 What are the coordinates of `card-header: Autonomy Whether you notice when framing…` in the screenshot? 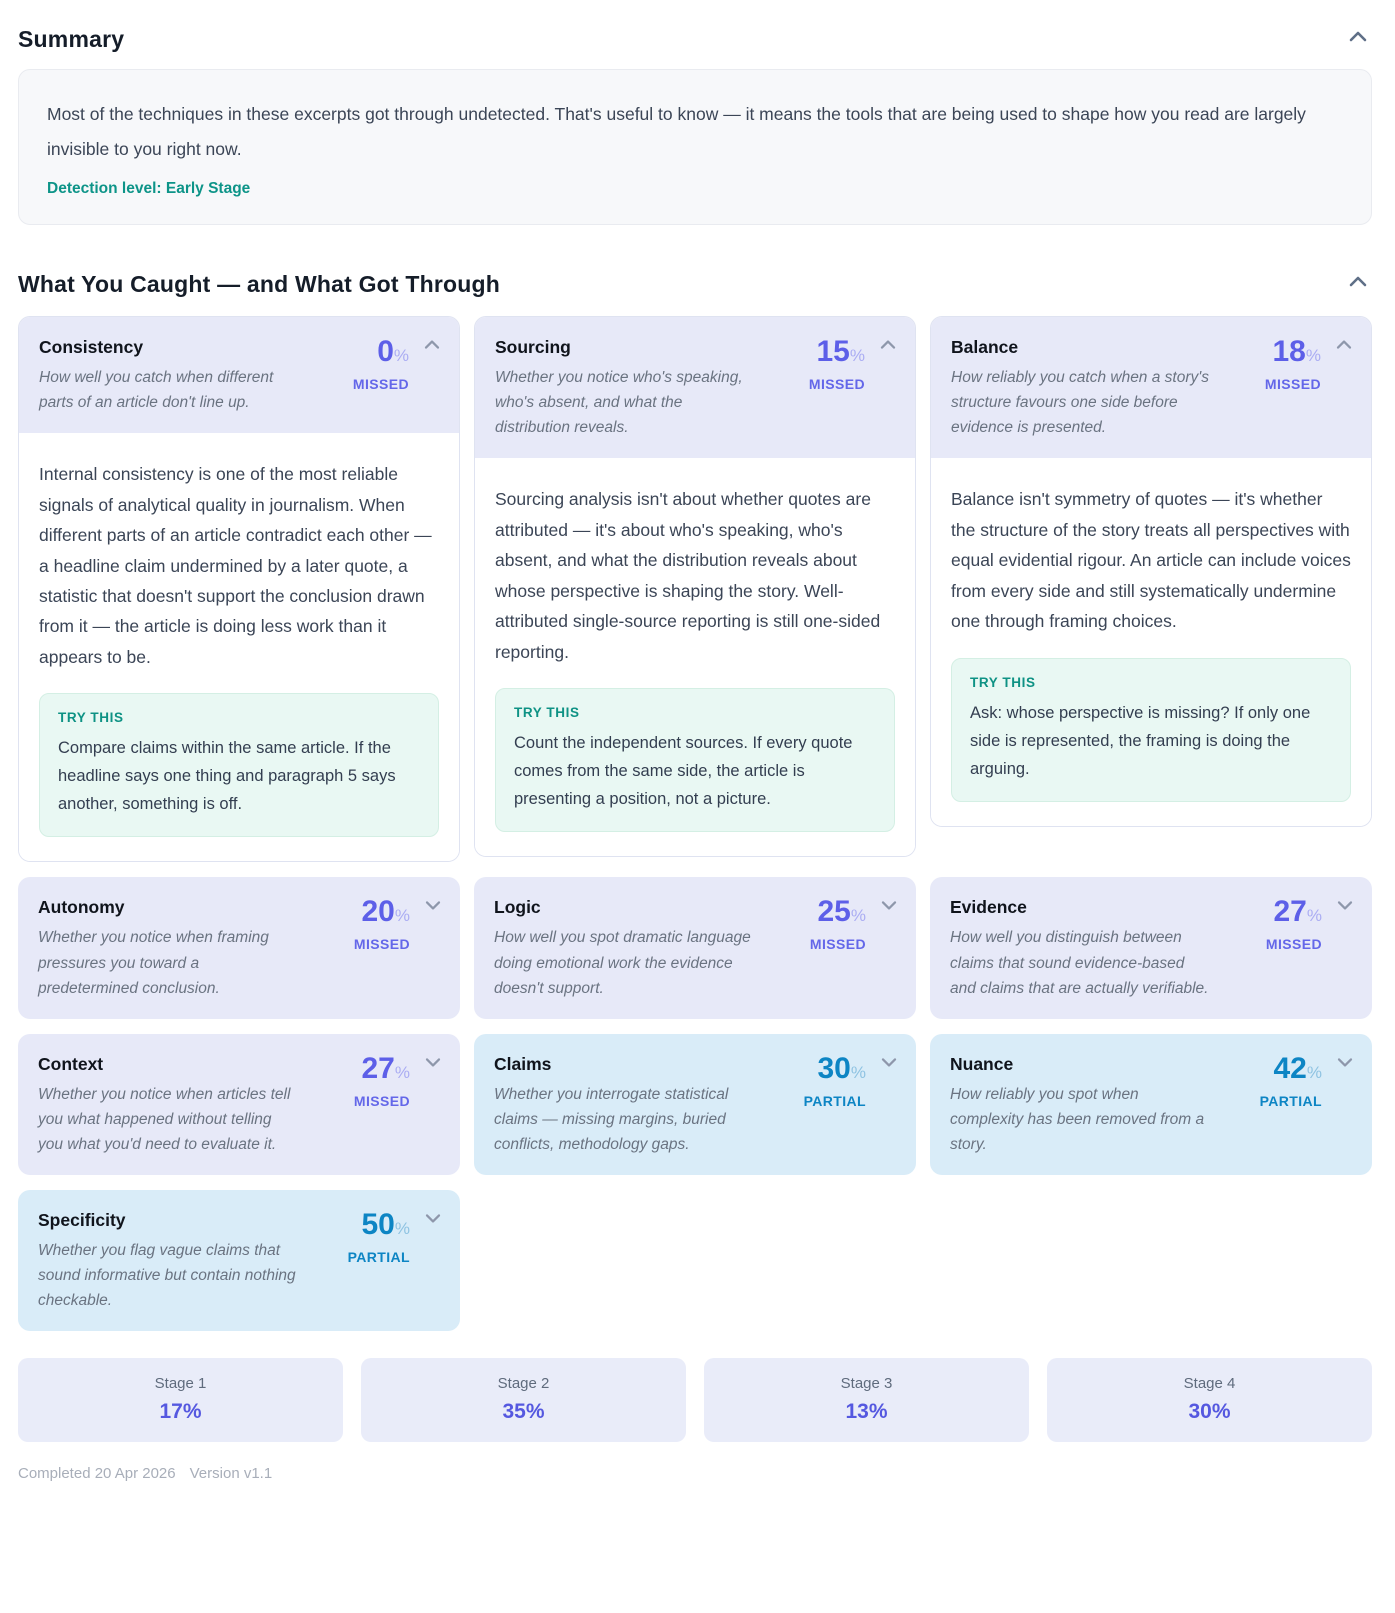 It's located at (239, 947).